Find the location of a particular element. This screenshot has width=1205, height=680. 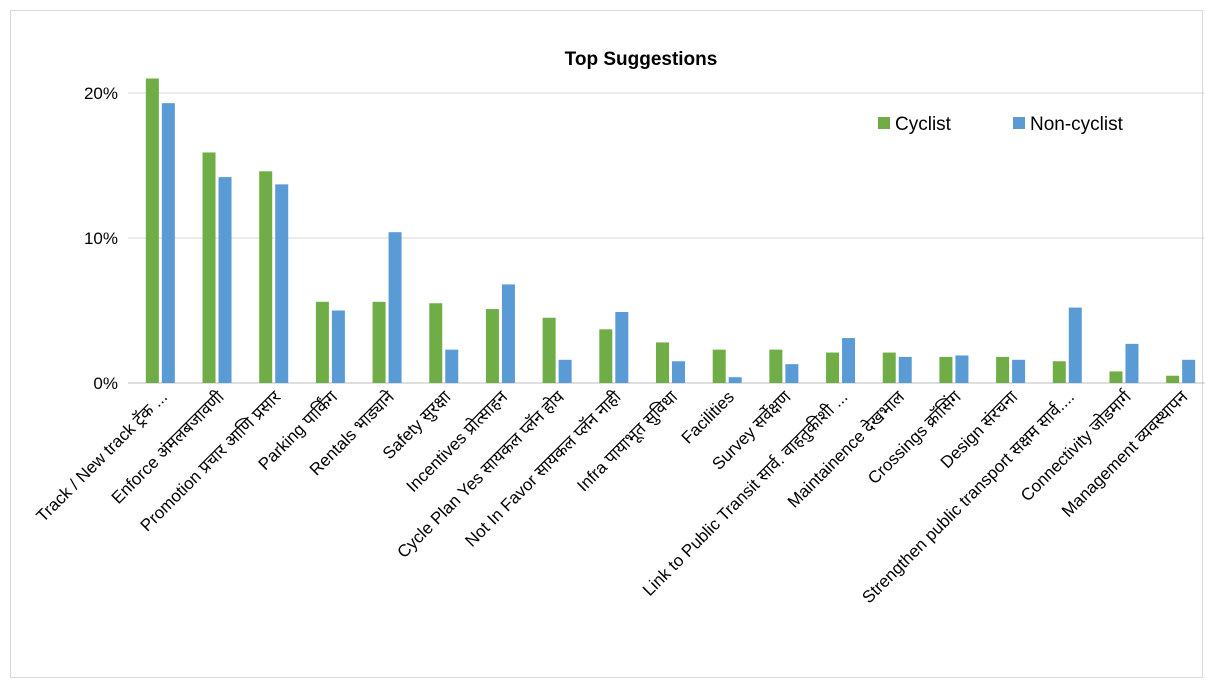

x-category-label: Incentives प्रोत्साहन is located at coordinates (457, 441).